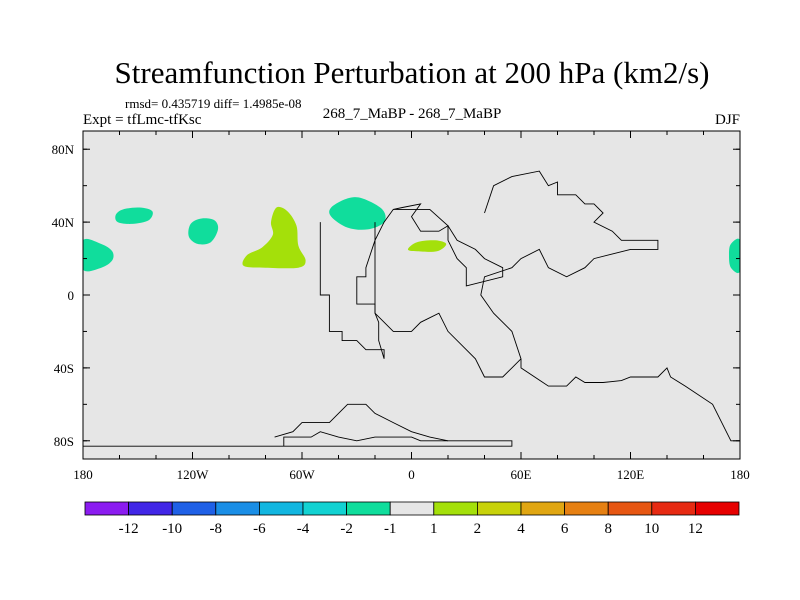 This screenshot has height=600, width=800. I want to click on run-label: 268_7_MaBP - 268_7_MaBP, so click(412, 114).